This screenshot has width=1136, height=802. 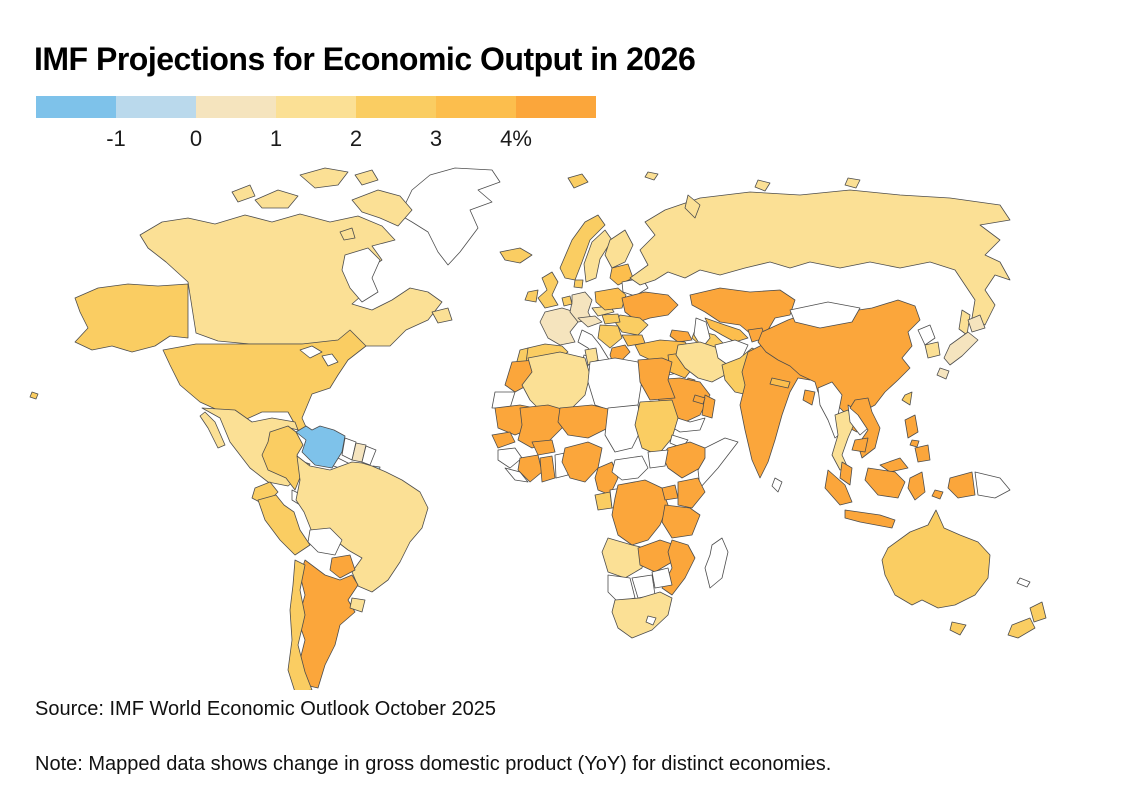 What do you see at coordinates (548, 290) in the screenshot?
I see `country-uk` at bounding box center [548, 290].